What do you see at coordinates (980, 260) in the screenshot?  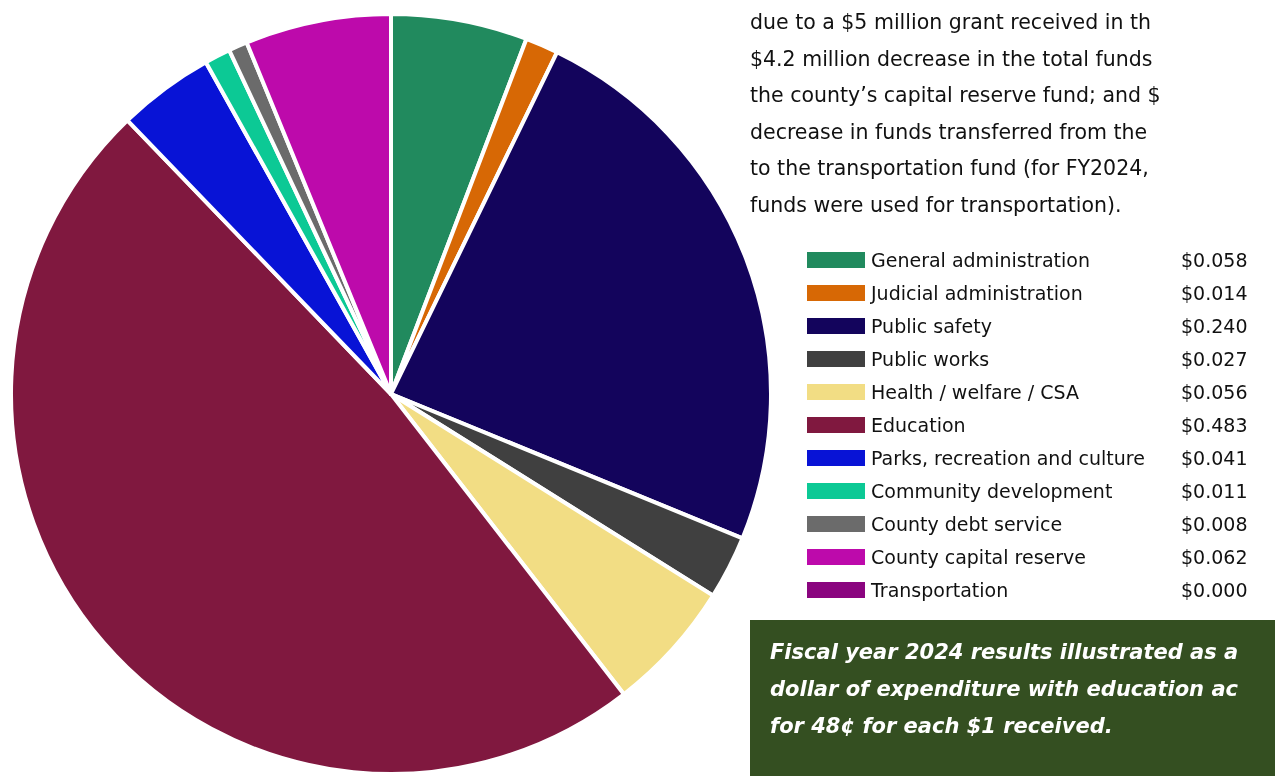 I see `legend-label: General administration` at bounding box center [980, 260].